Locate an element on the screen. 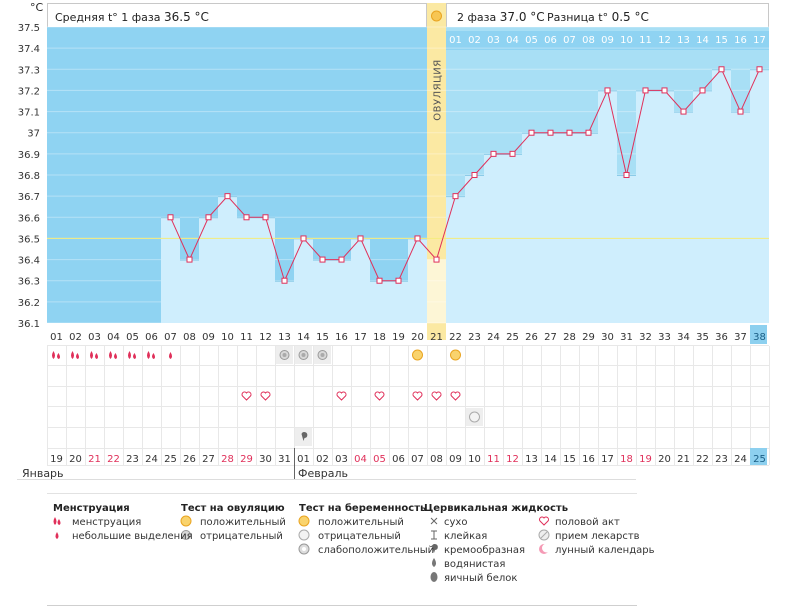  y-tick-label: 36.2 is located at coordinates (29, 303).